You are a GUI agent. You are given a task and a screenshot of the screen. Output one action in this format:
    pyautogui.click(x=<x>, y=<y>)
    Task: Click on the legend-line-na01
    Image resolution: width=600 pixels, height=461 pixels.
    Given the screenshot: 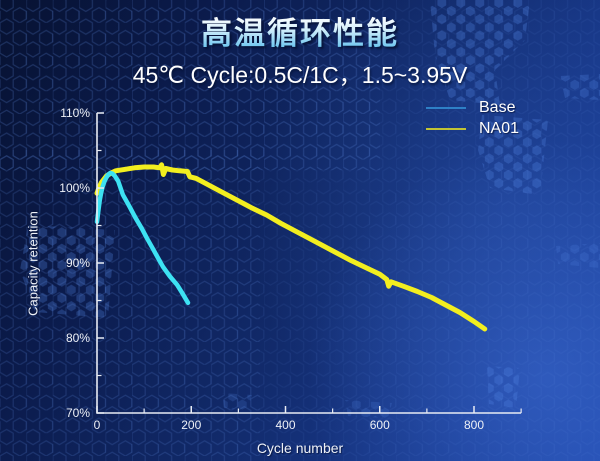 What is the action you would take?
    pyautogui.click(x=446, y=128)
    